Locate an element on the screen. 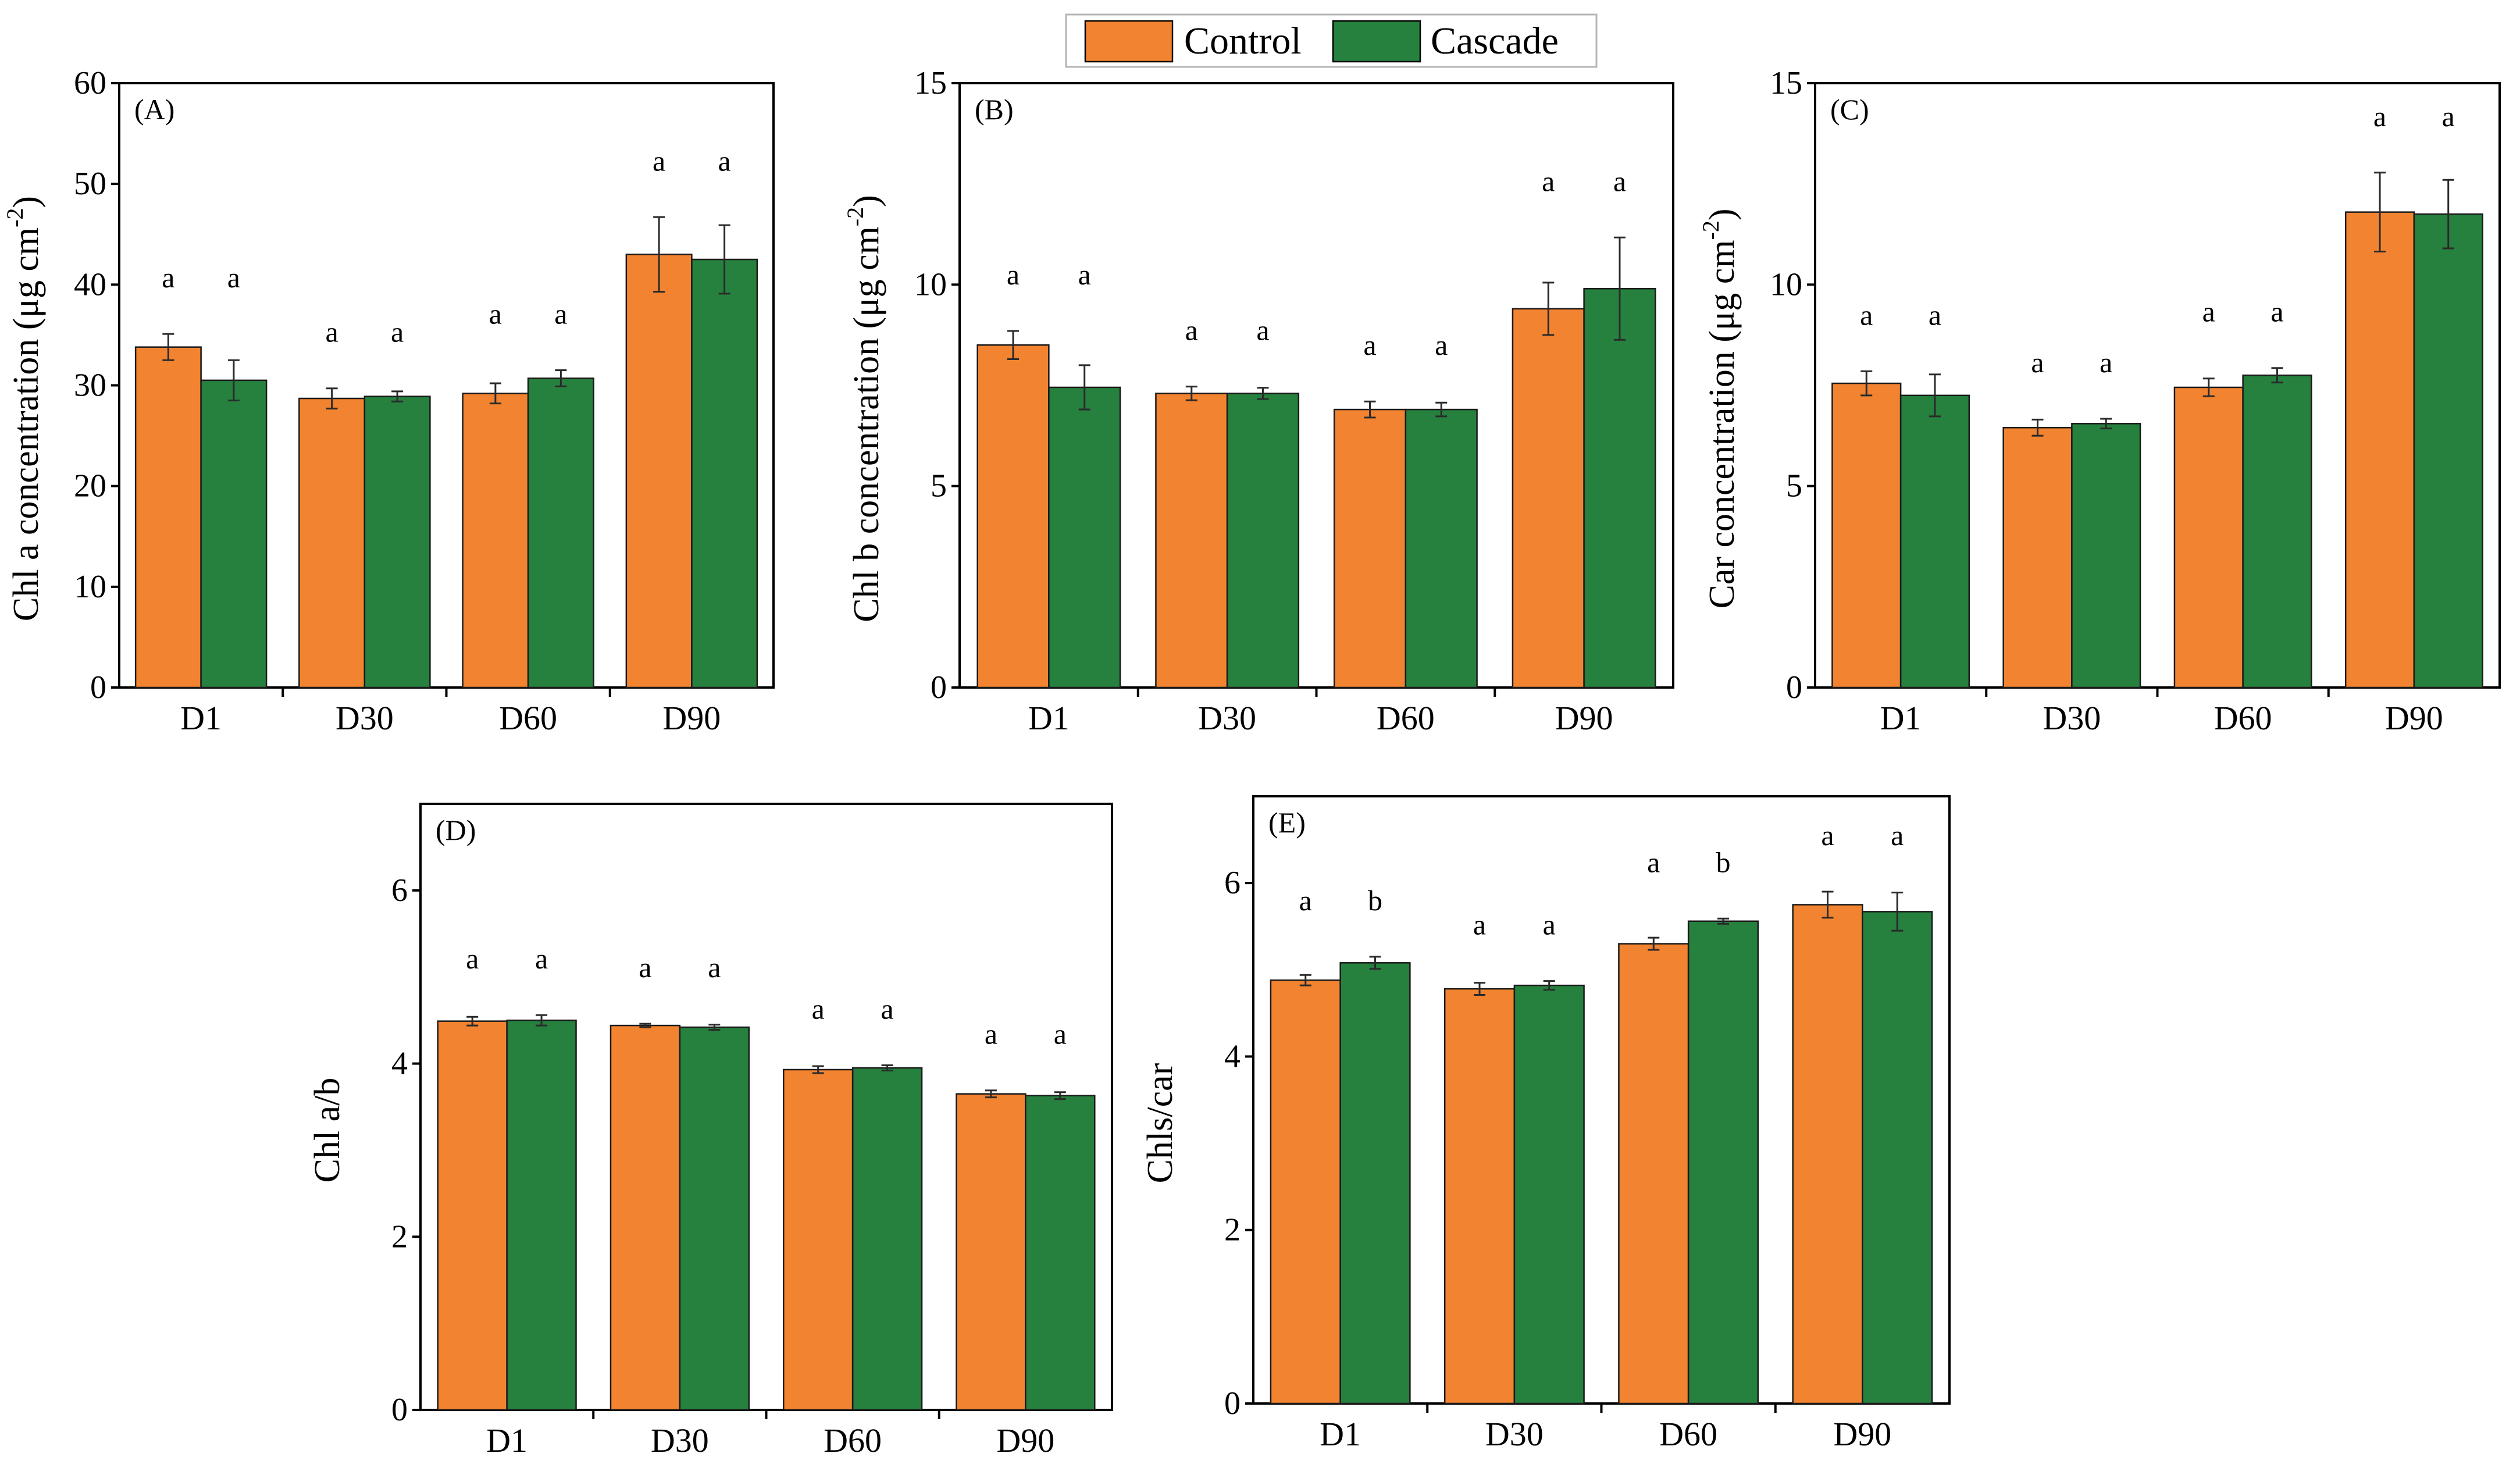  legend-swatch-cascade is located at coordinates (1376, 41).